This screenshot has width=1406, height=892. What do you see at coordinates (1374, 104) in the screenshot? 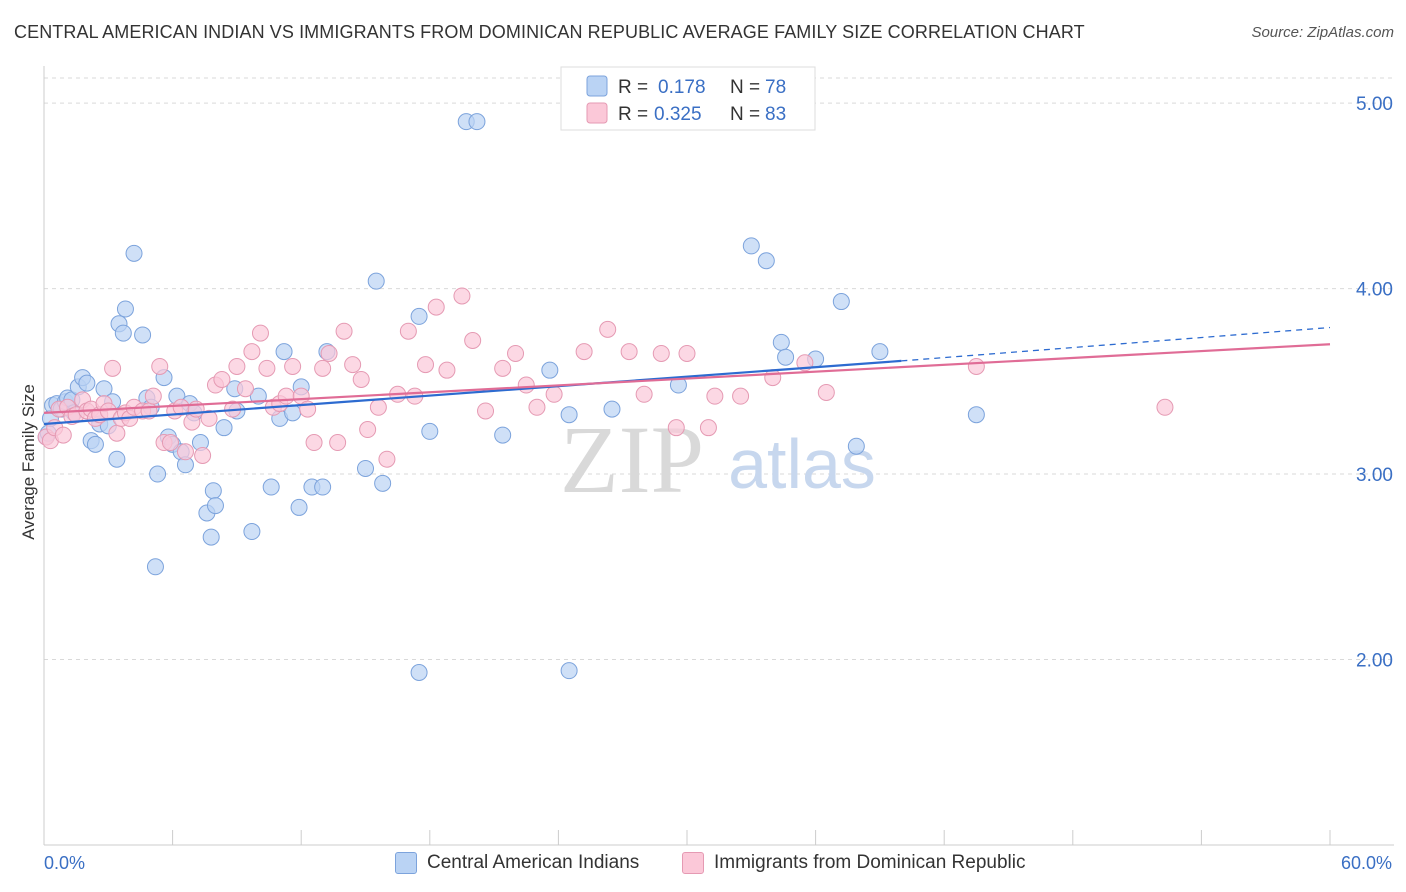
I see `y-tick-label-5: 5.00` at bounding box center [1374, 104].